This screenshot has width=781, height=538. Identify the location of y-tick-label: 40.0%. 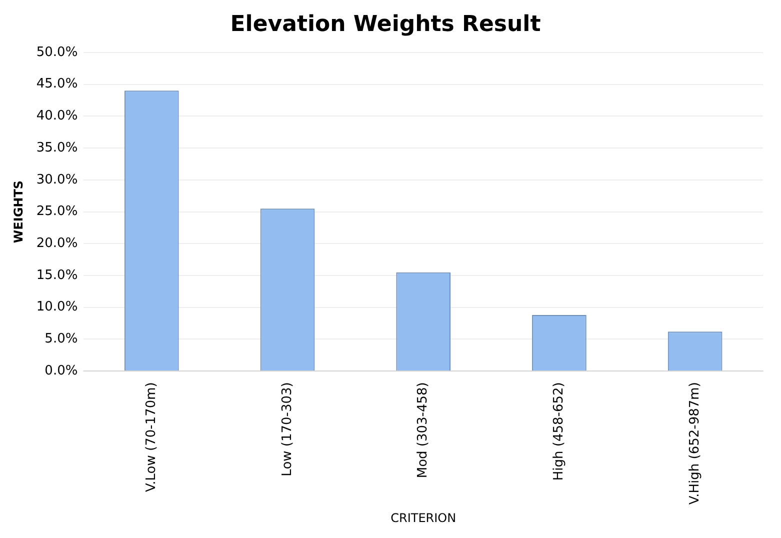
(57, 116).